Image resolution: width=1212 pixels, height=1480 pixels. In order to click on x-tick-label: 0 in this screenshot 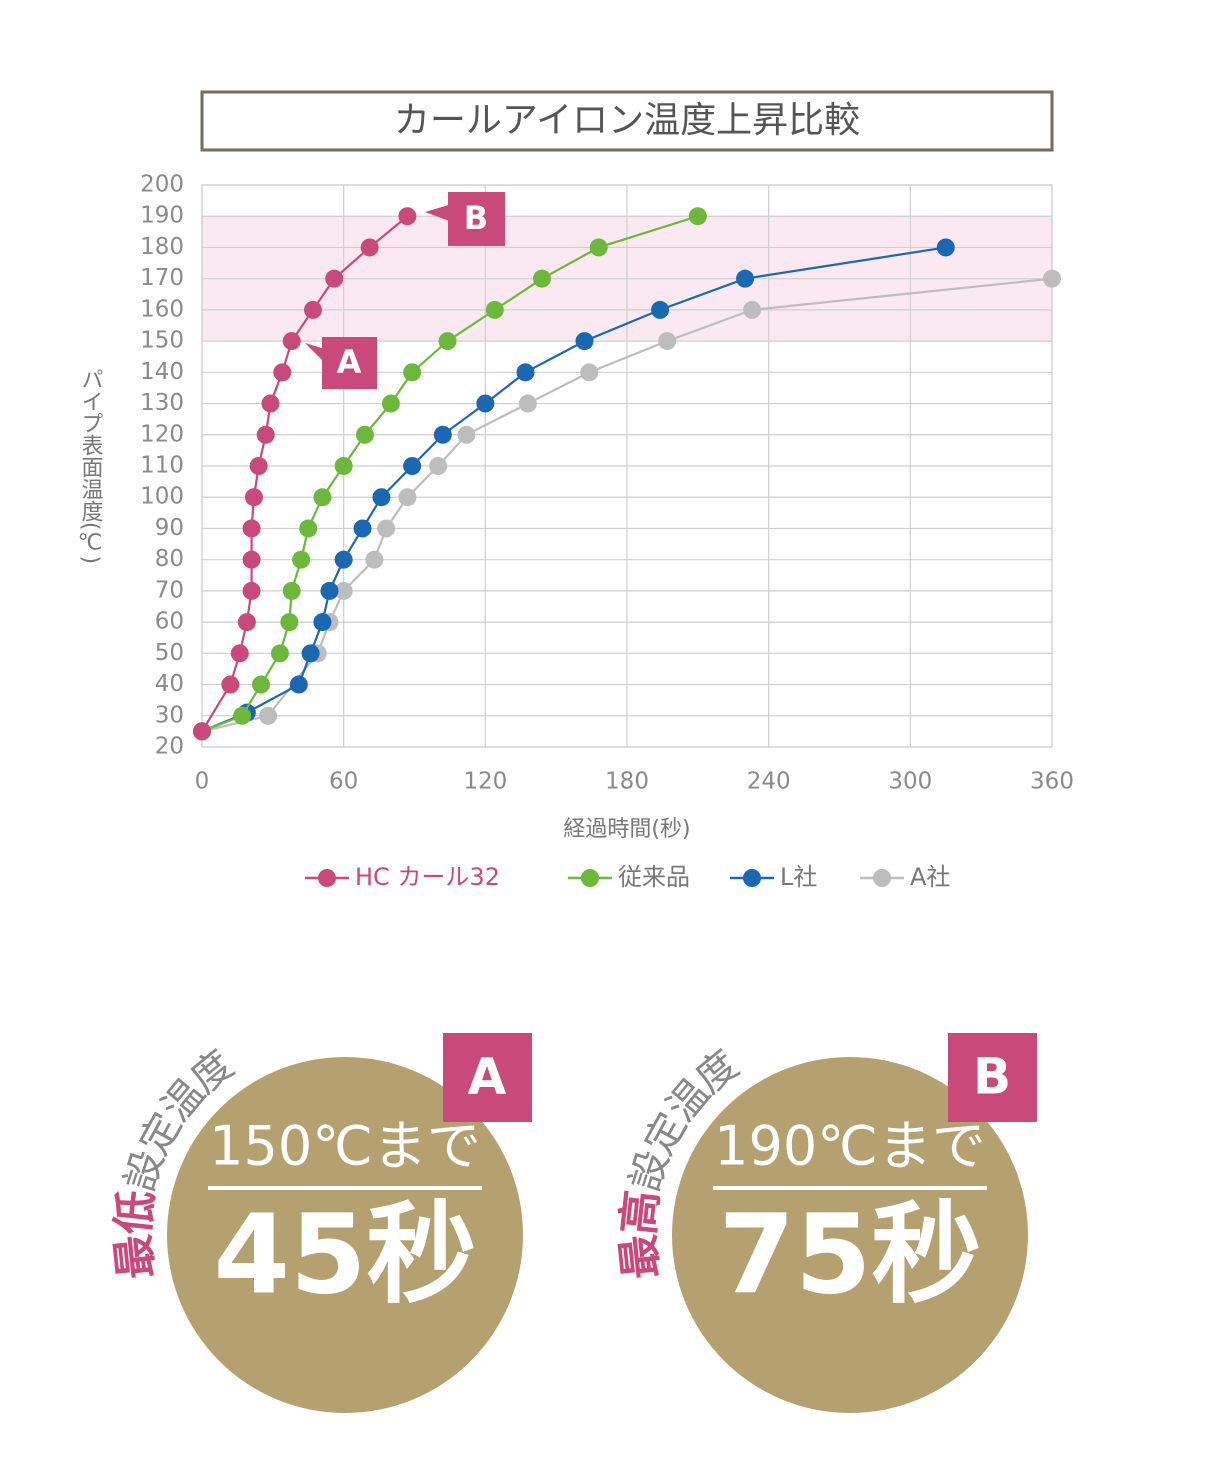, I will do `click(202, 782)`.